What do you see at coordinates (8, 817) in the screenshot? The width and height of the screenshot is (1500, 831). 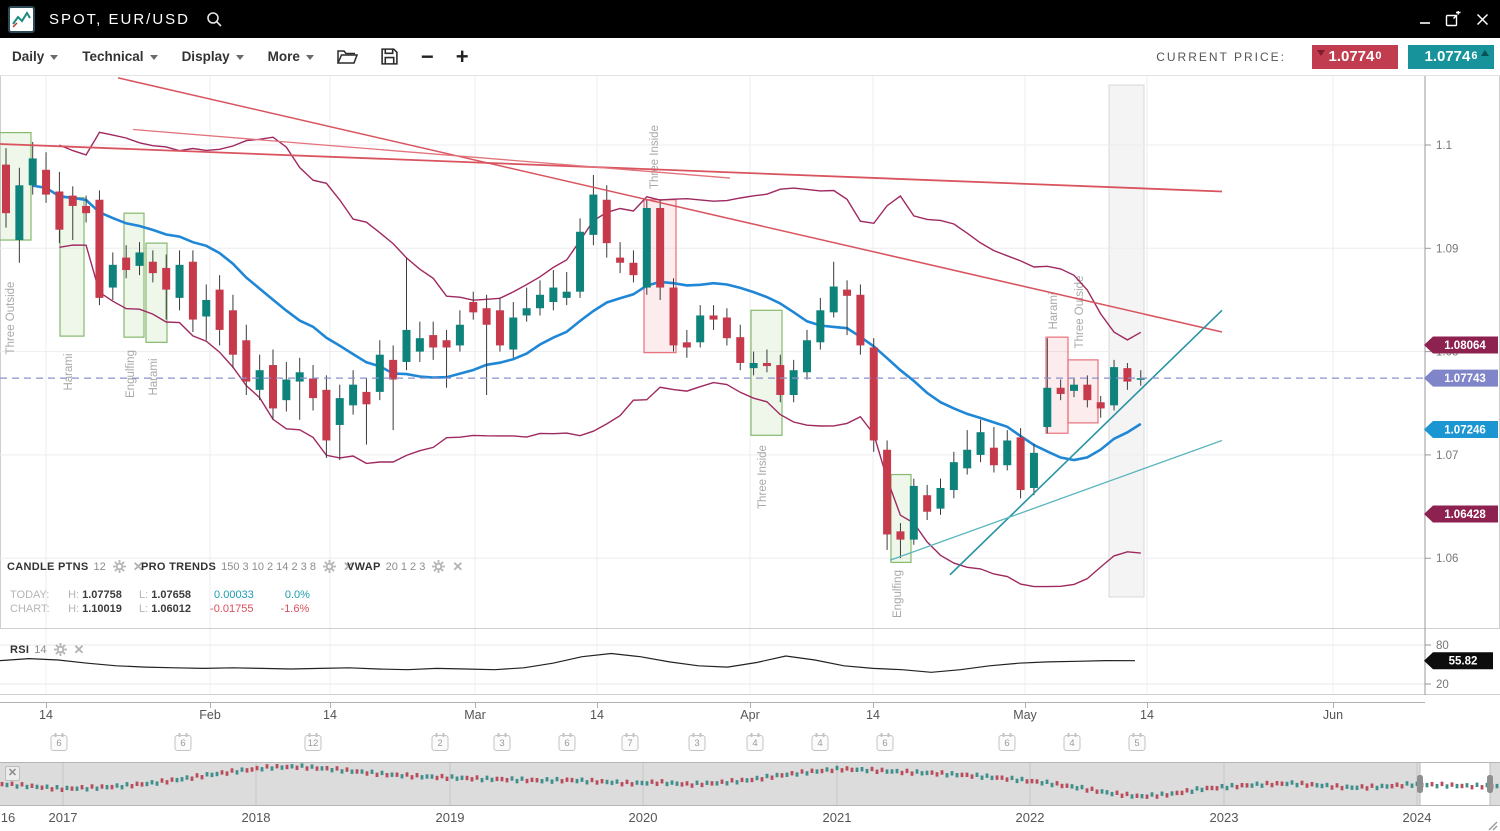 I see `year-label: 16` at bounding box center [8, 817].